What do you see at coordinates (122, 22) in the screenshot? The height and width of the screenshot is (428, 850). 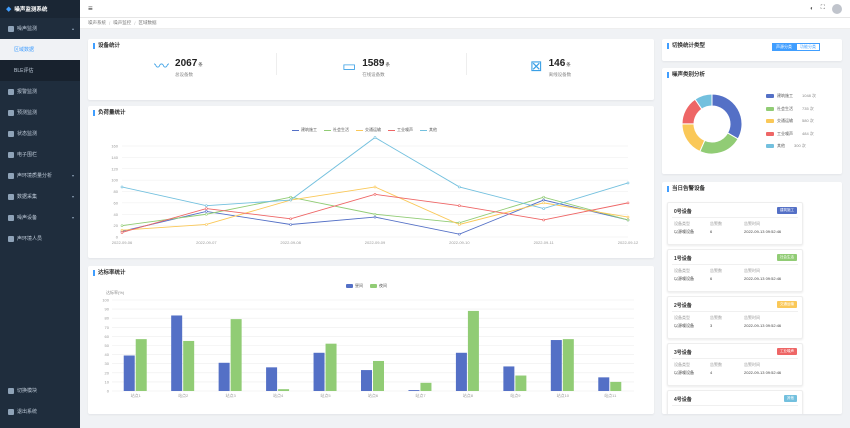 I see `breadcrumb-item: 噪声监控` at bounding box center [122, 22].